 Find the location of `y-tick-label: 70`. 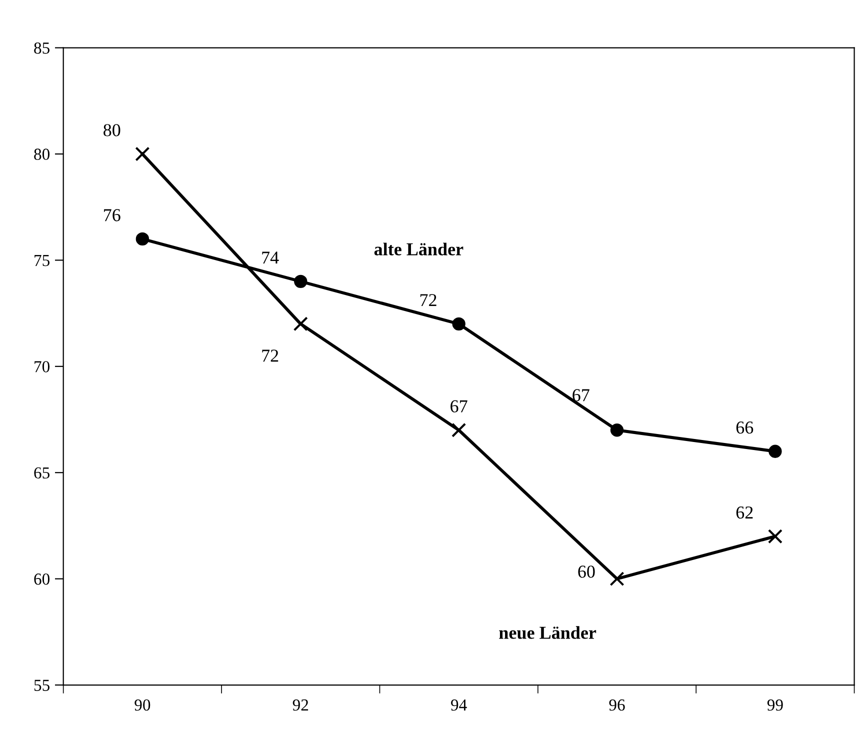

y-tick-label: 70 is located at coordinates (42, 366).